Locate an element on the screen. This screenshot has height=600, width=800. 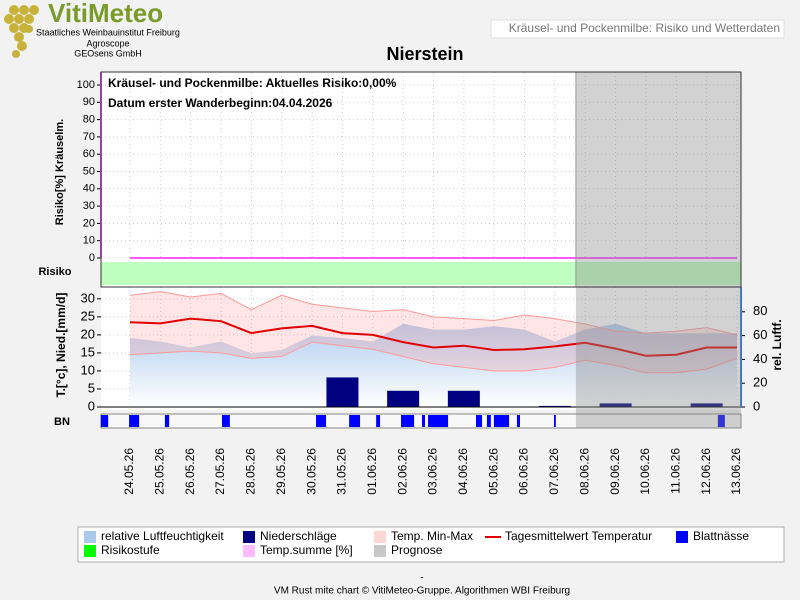
forecast-area is located at coordinates (658, 250).